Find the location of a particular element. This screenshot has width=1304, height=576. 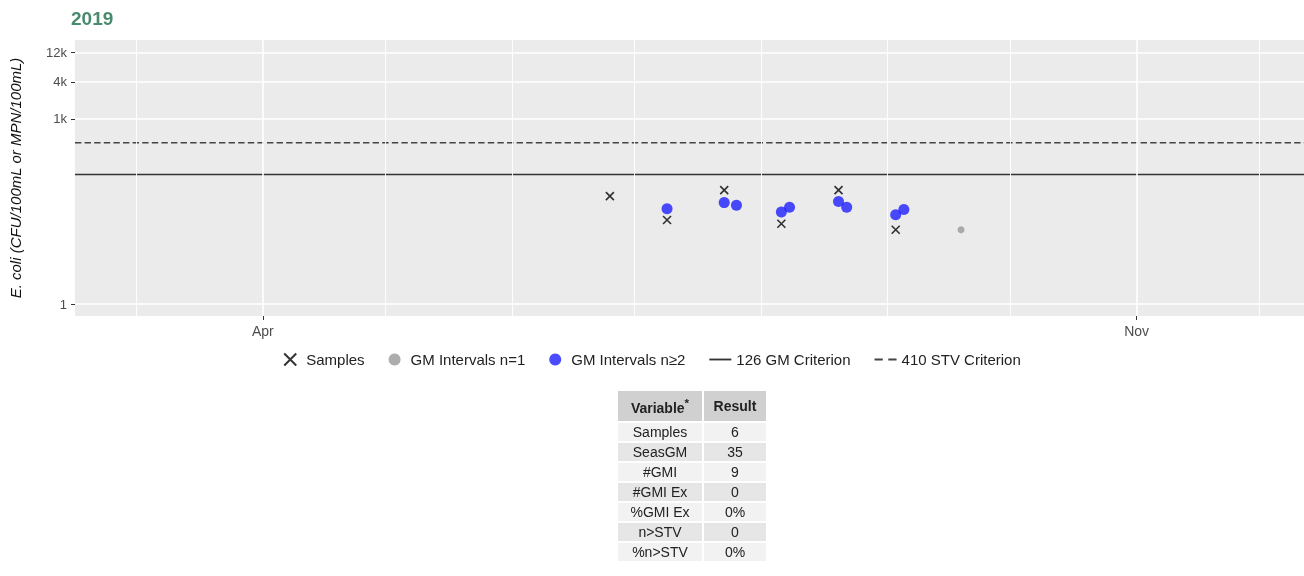

legend-label: GM Intervals n=1 is located at coordinates (468, 359).